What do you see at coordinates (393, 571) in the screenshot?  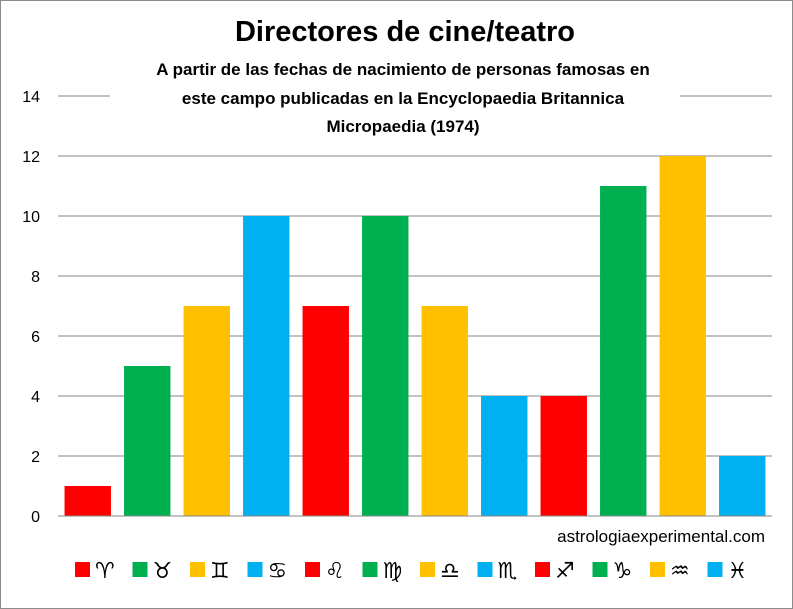 I see `legend-label: ♍` at bounding box center [393, 571].